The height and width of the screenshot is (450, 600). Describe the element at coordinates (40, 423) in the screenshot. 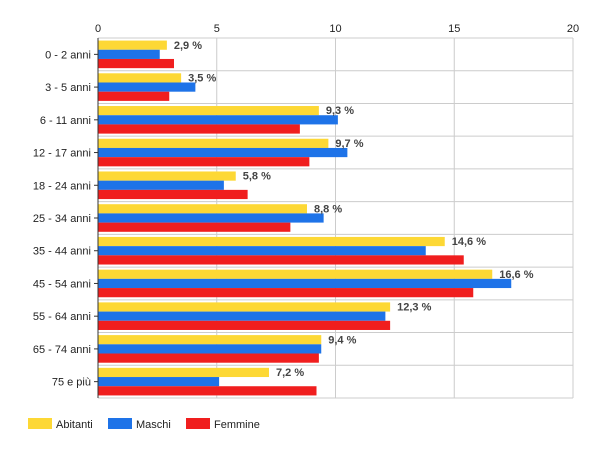

I see `legend-swatch-abitanti` at that location.